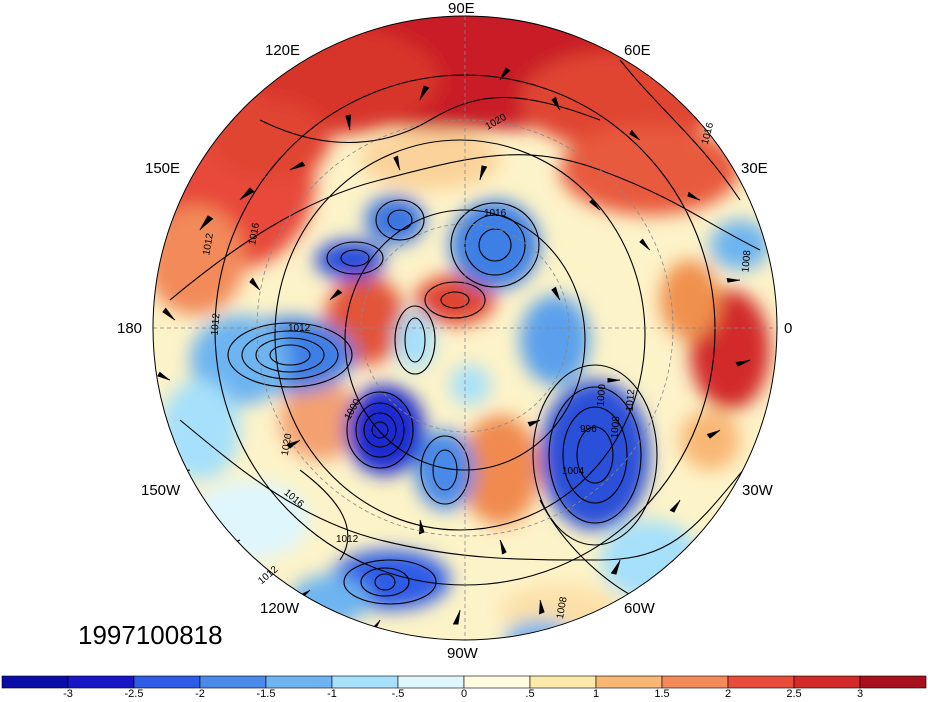 The image size is (928, 702). What do you see at coordinates (860, 694) in the screenshot?
I see `colorbar-tick-label: 3` at bounding box center [860, 694].